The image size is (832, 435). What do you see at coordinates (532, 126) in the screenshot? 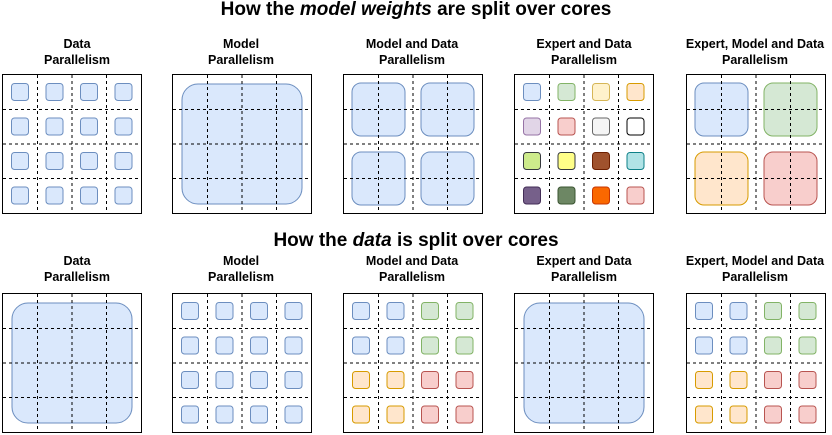
I see `core-box-purple_light` at bounding box center [532, 126].